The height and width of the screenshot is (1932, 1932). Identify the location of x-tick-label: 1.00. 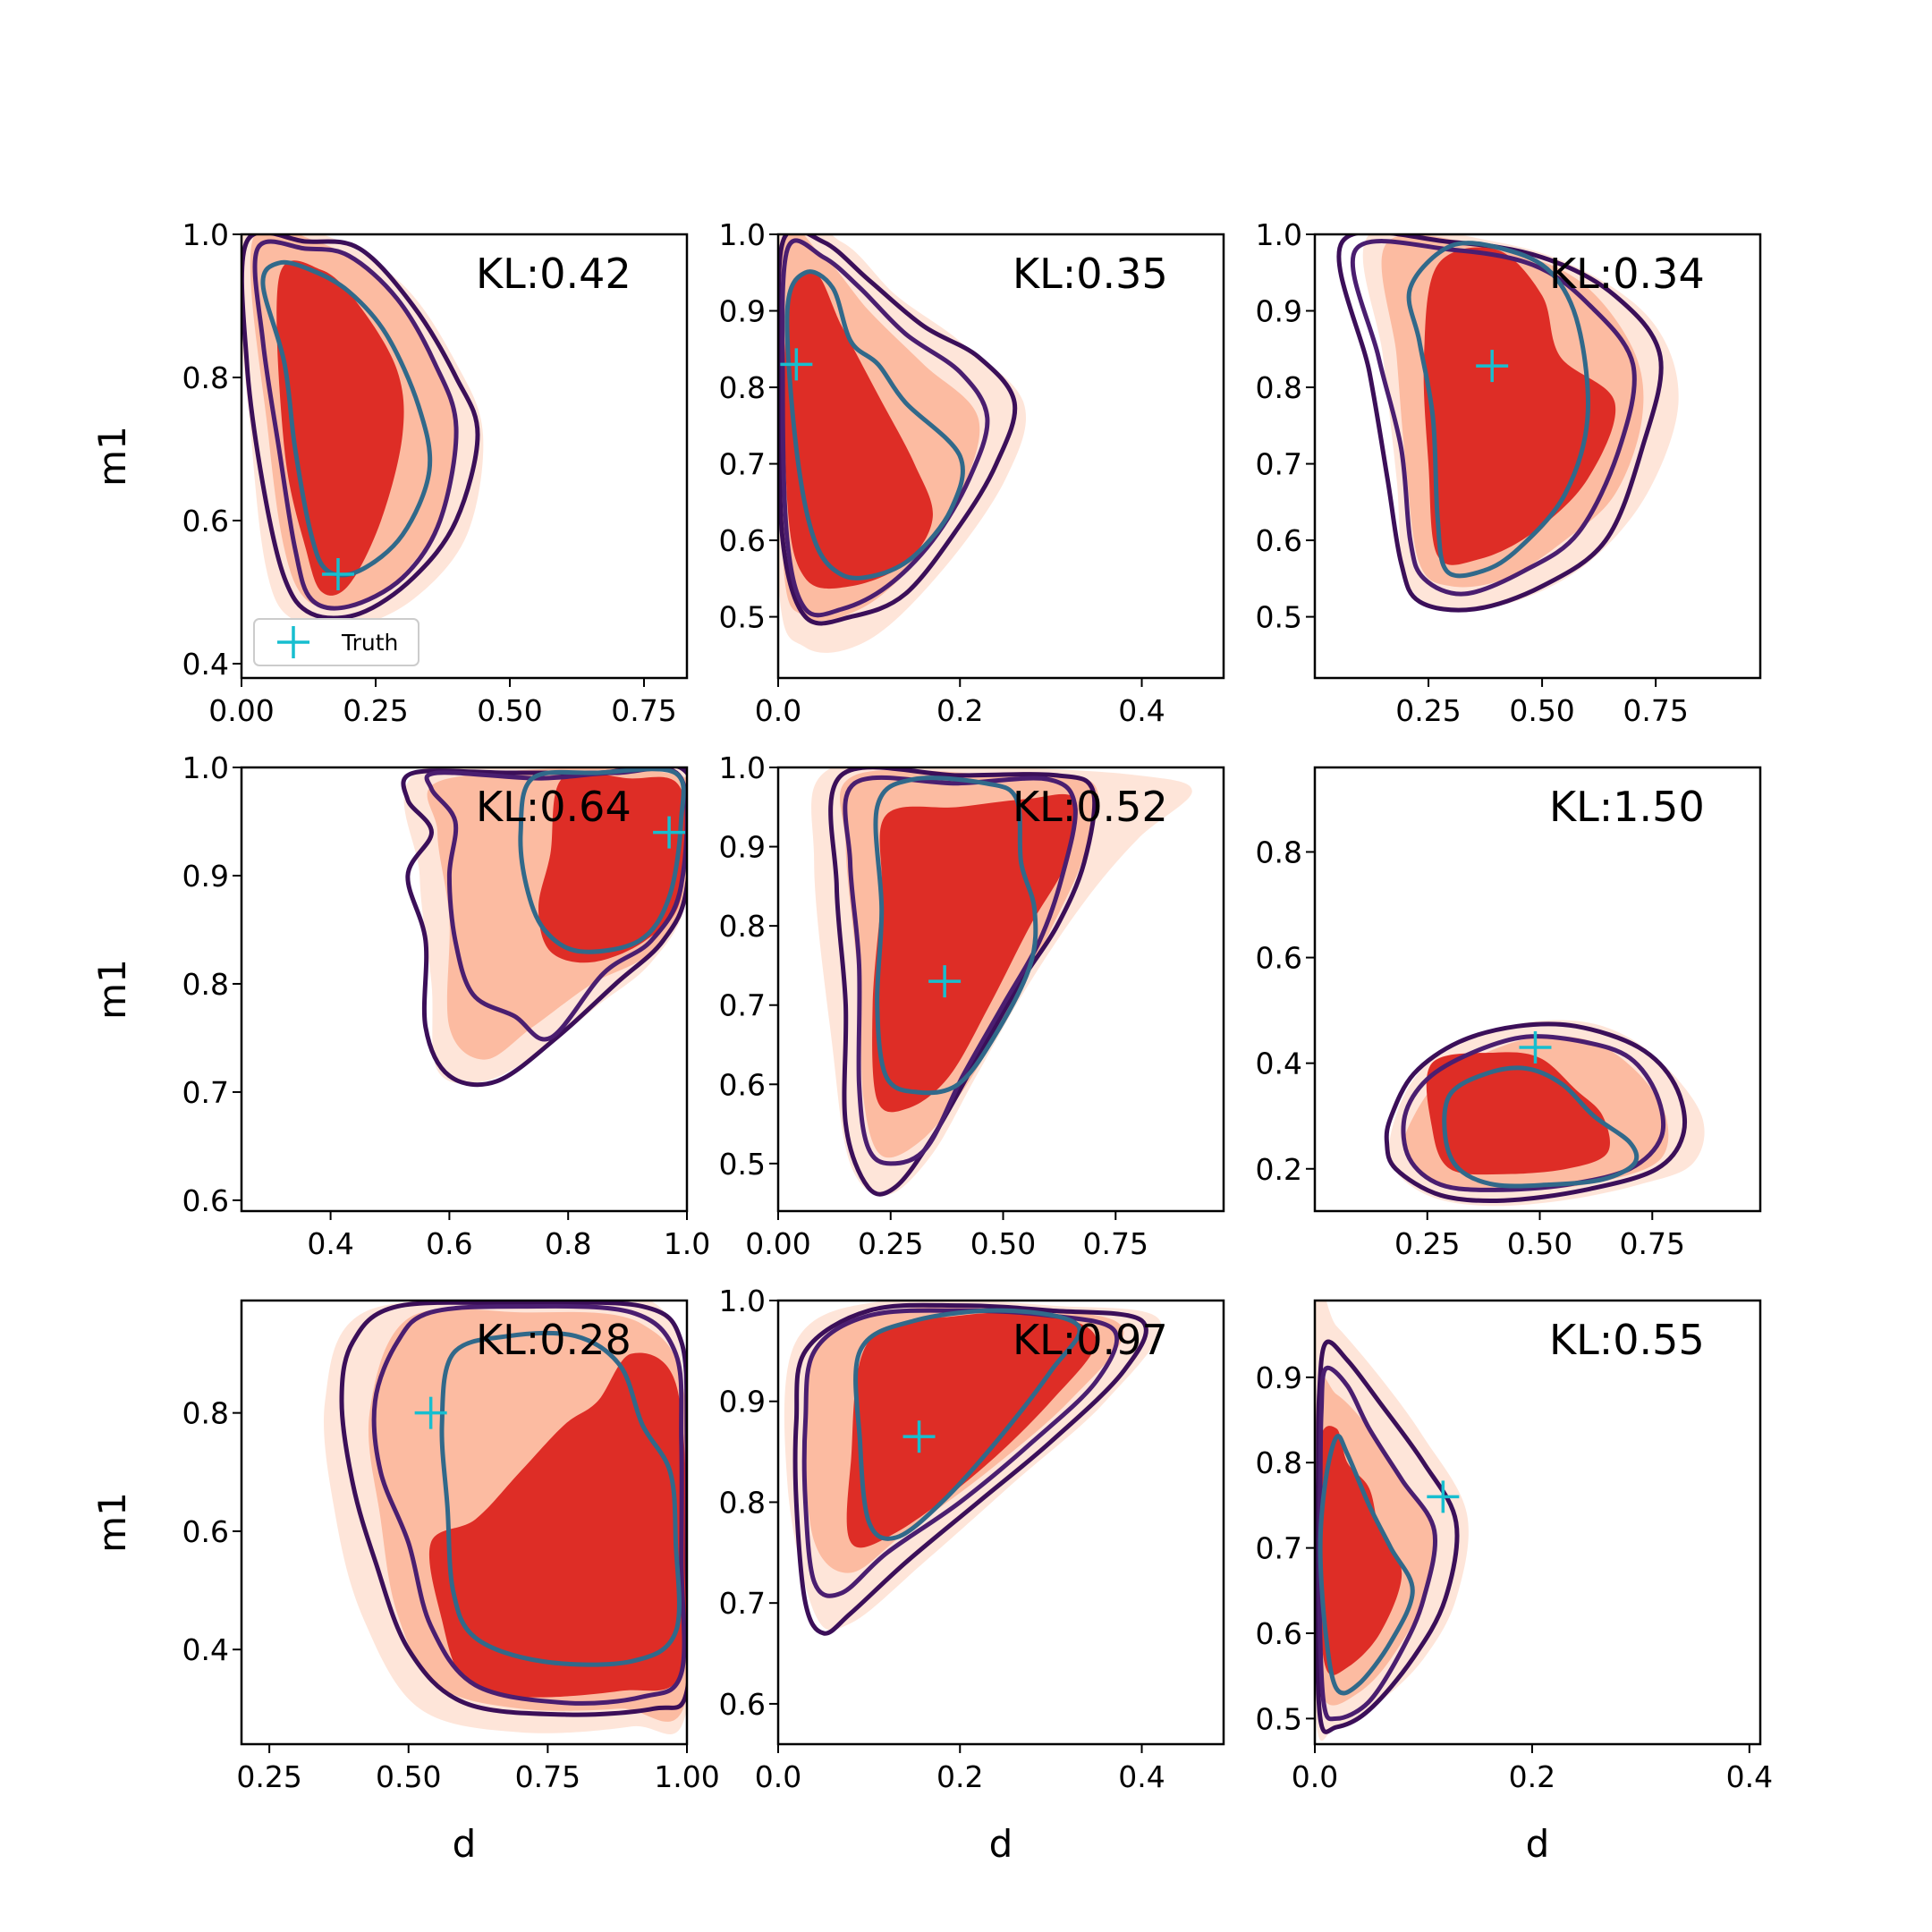
(686, 1776).